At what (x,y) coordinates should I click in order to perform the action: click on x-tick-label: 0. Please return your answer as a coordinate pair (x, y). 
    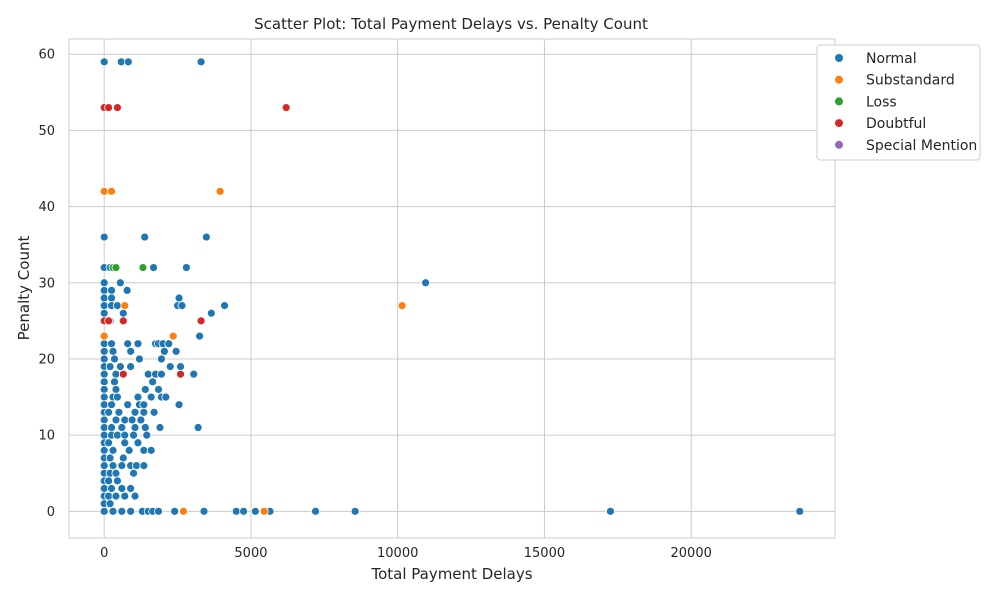
    Looking at the image, I should click on (104, 553).